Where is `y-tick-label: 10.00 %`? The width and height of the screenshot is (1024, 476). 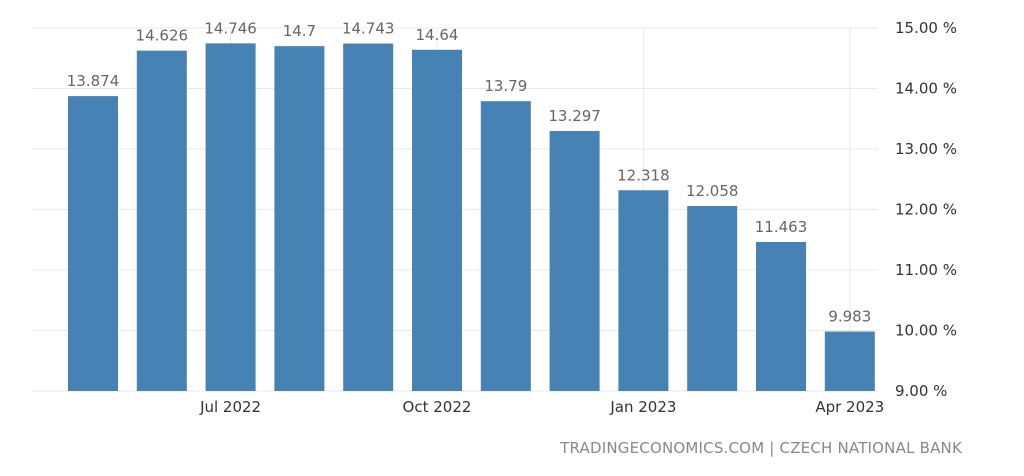 y-tick-label: 10.00 % is located at coordinates (926, 331).